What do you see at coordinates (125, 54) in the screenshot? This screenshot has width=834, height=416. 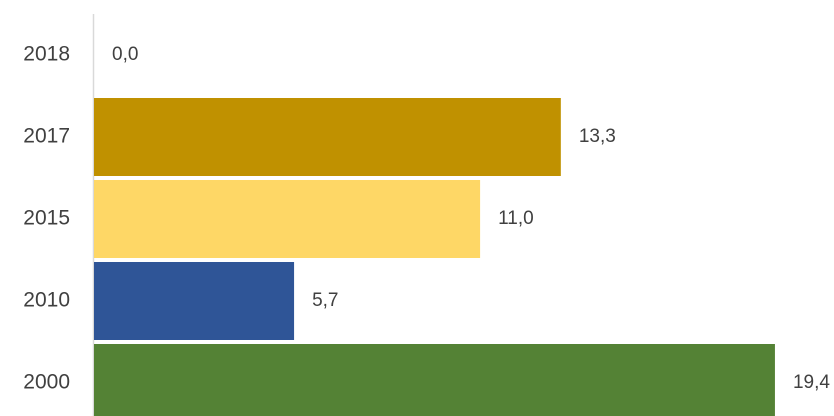 I see `value-label-2018: 0,0` at bounding box center [125, 54].